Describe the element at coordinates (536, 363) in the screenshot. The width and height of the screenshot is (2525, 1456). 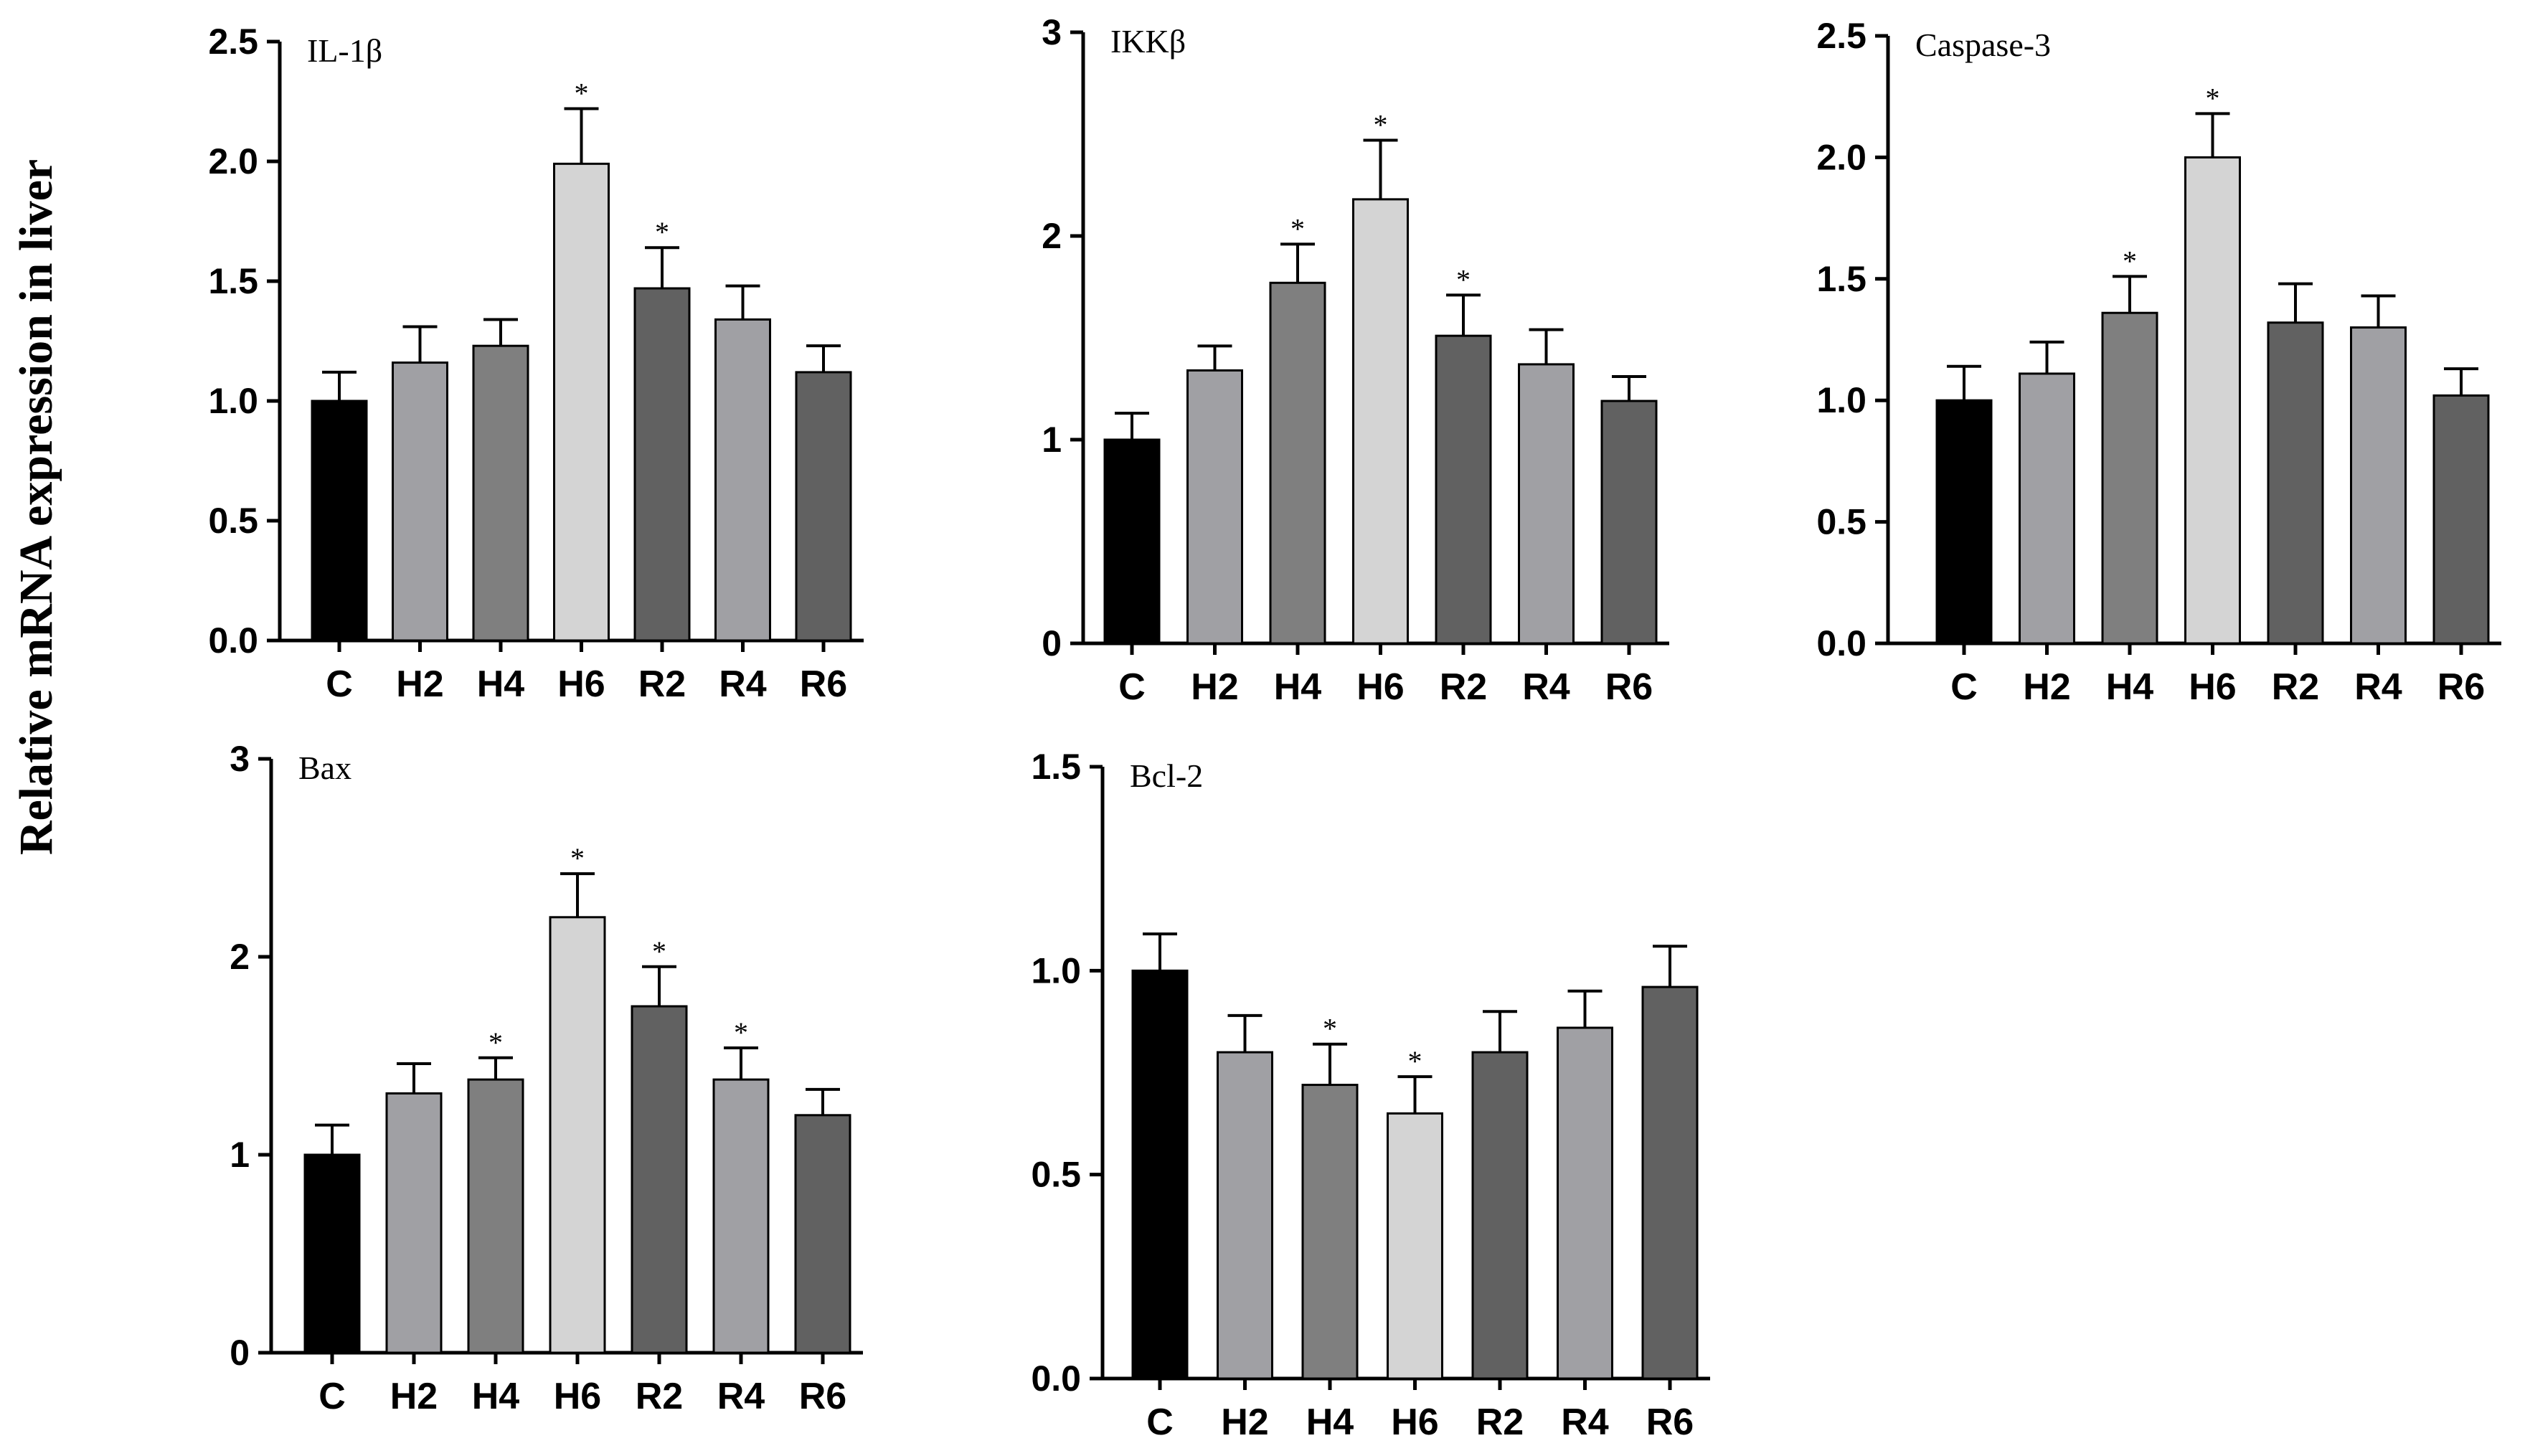
I see `chart-panel: IL-1β 0.0 0.5 1.0 1.5 2.0 2.5 C H2 H4 H6 * R2 * R4 R6` at that location.